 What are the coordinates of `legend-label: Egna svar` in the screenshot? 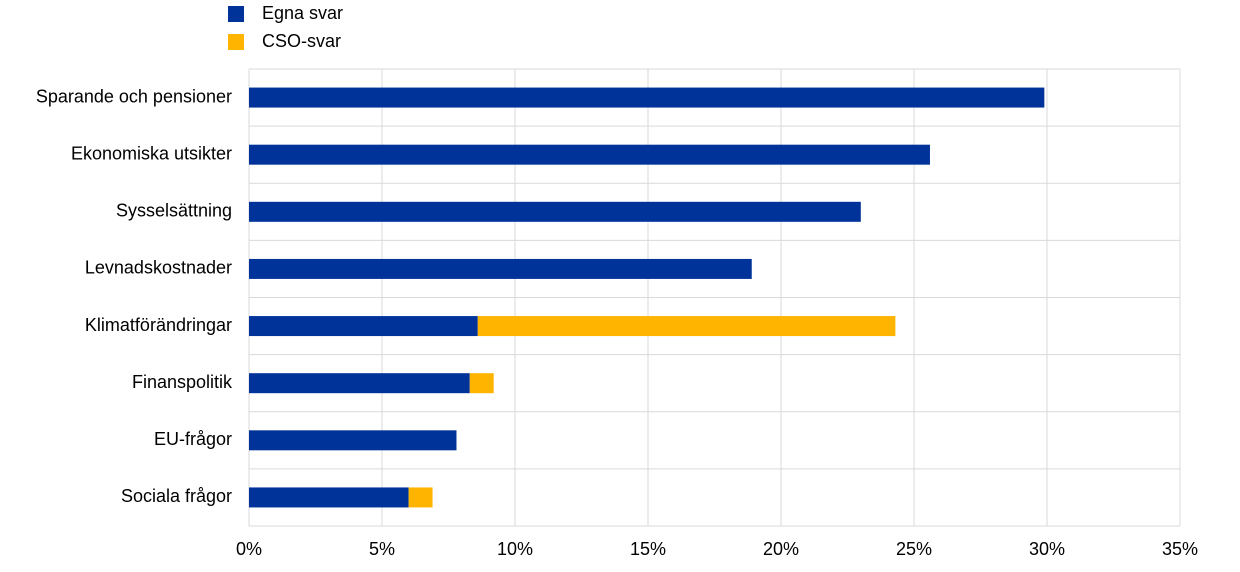 It's located at (302, 13).